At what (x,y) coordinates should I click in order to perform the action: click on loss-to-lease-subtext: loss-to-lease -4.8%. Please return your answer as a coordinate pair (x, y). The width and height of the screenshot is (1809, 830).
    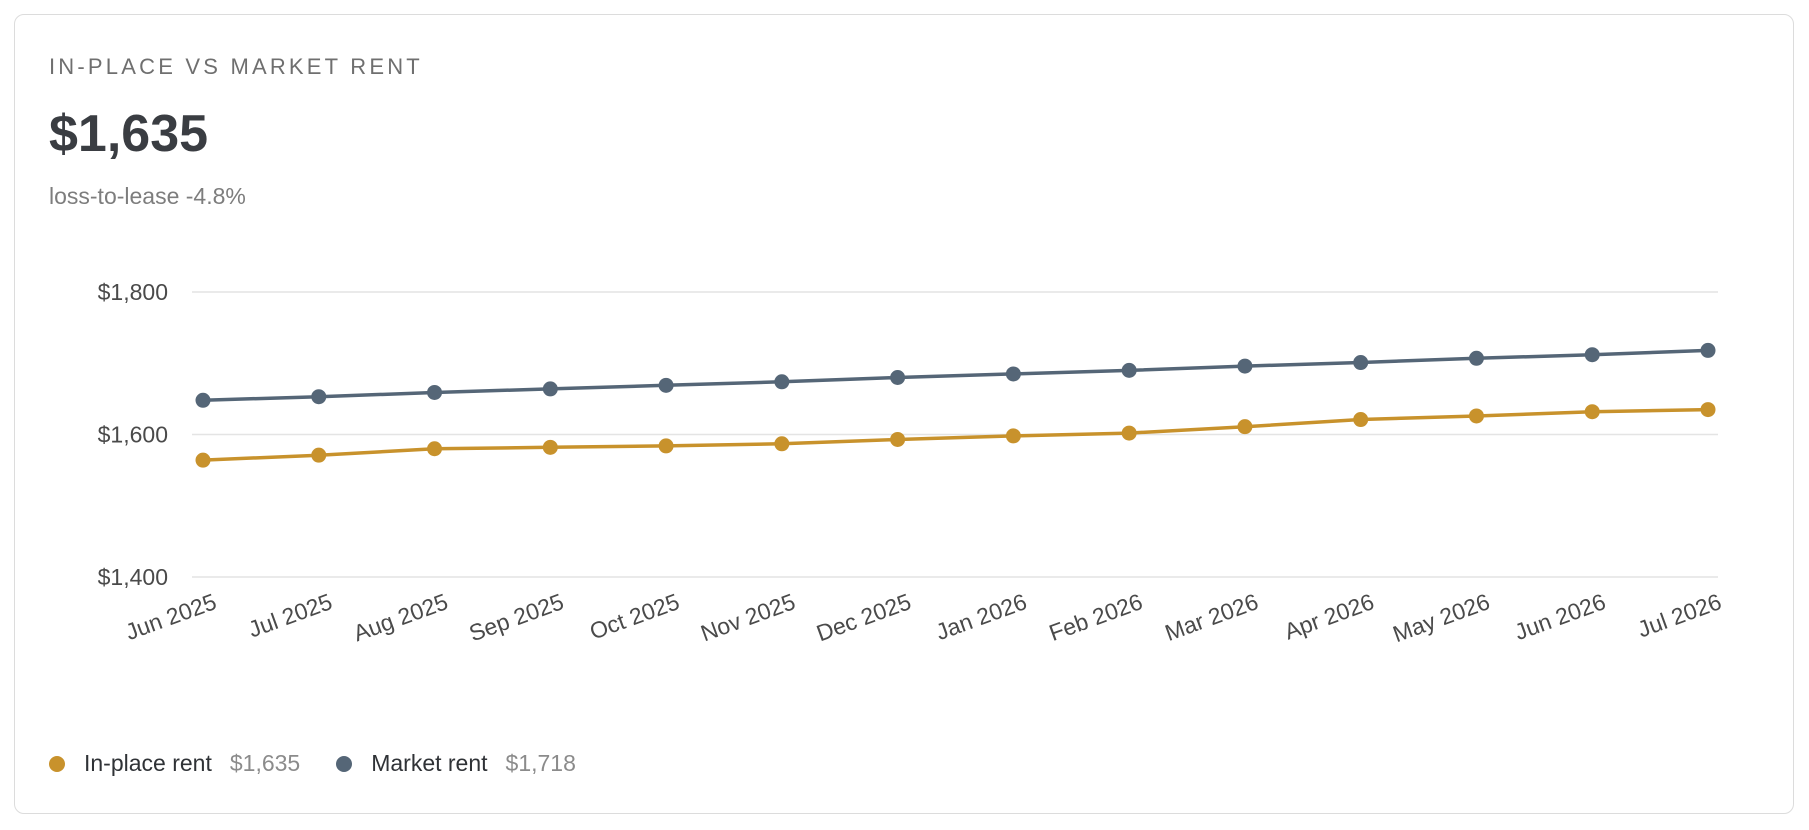
    Looking at the image, I should click on (147, 196).